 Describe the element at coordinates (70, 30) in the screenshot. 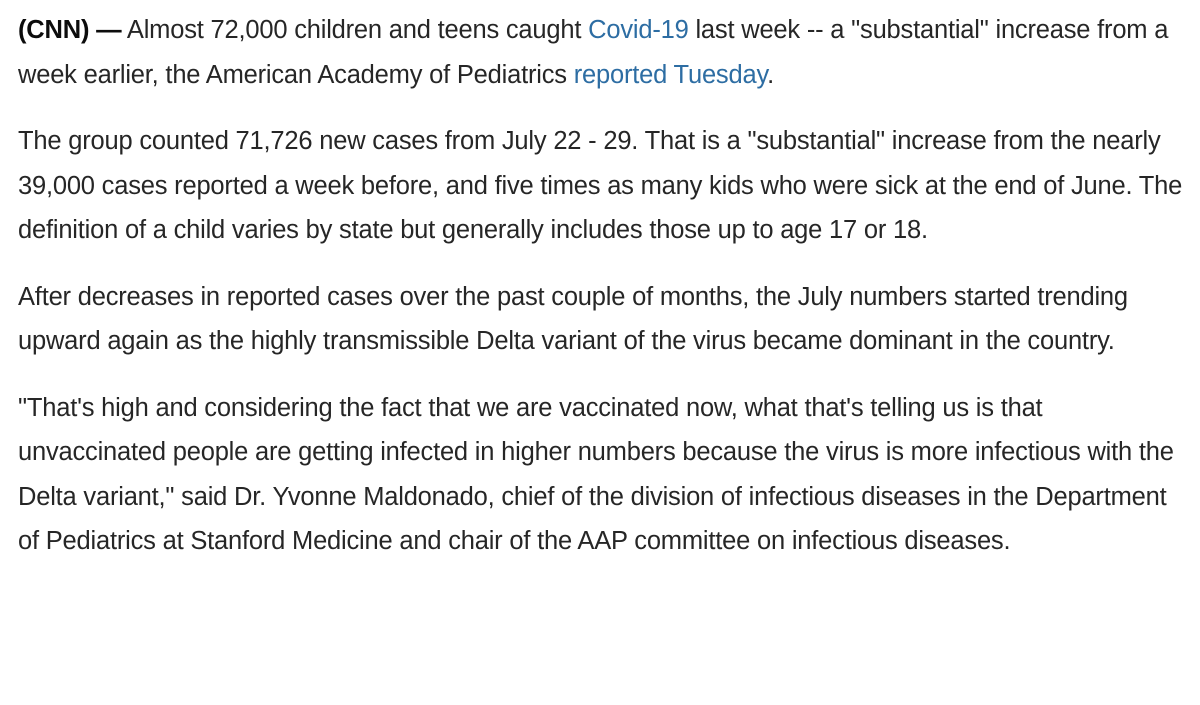

I see `dateline: (CNN) —` at that location.